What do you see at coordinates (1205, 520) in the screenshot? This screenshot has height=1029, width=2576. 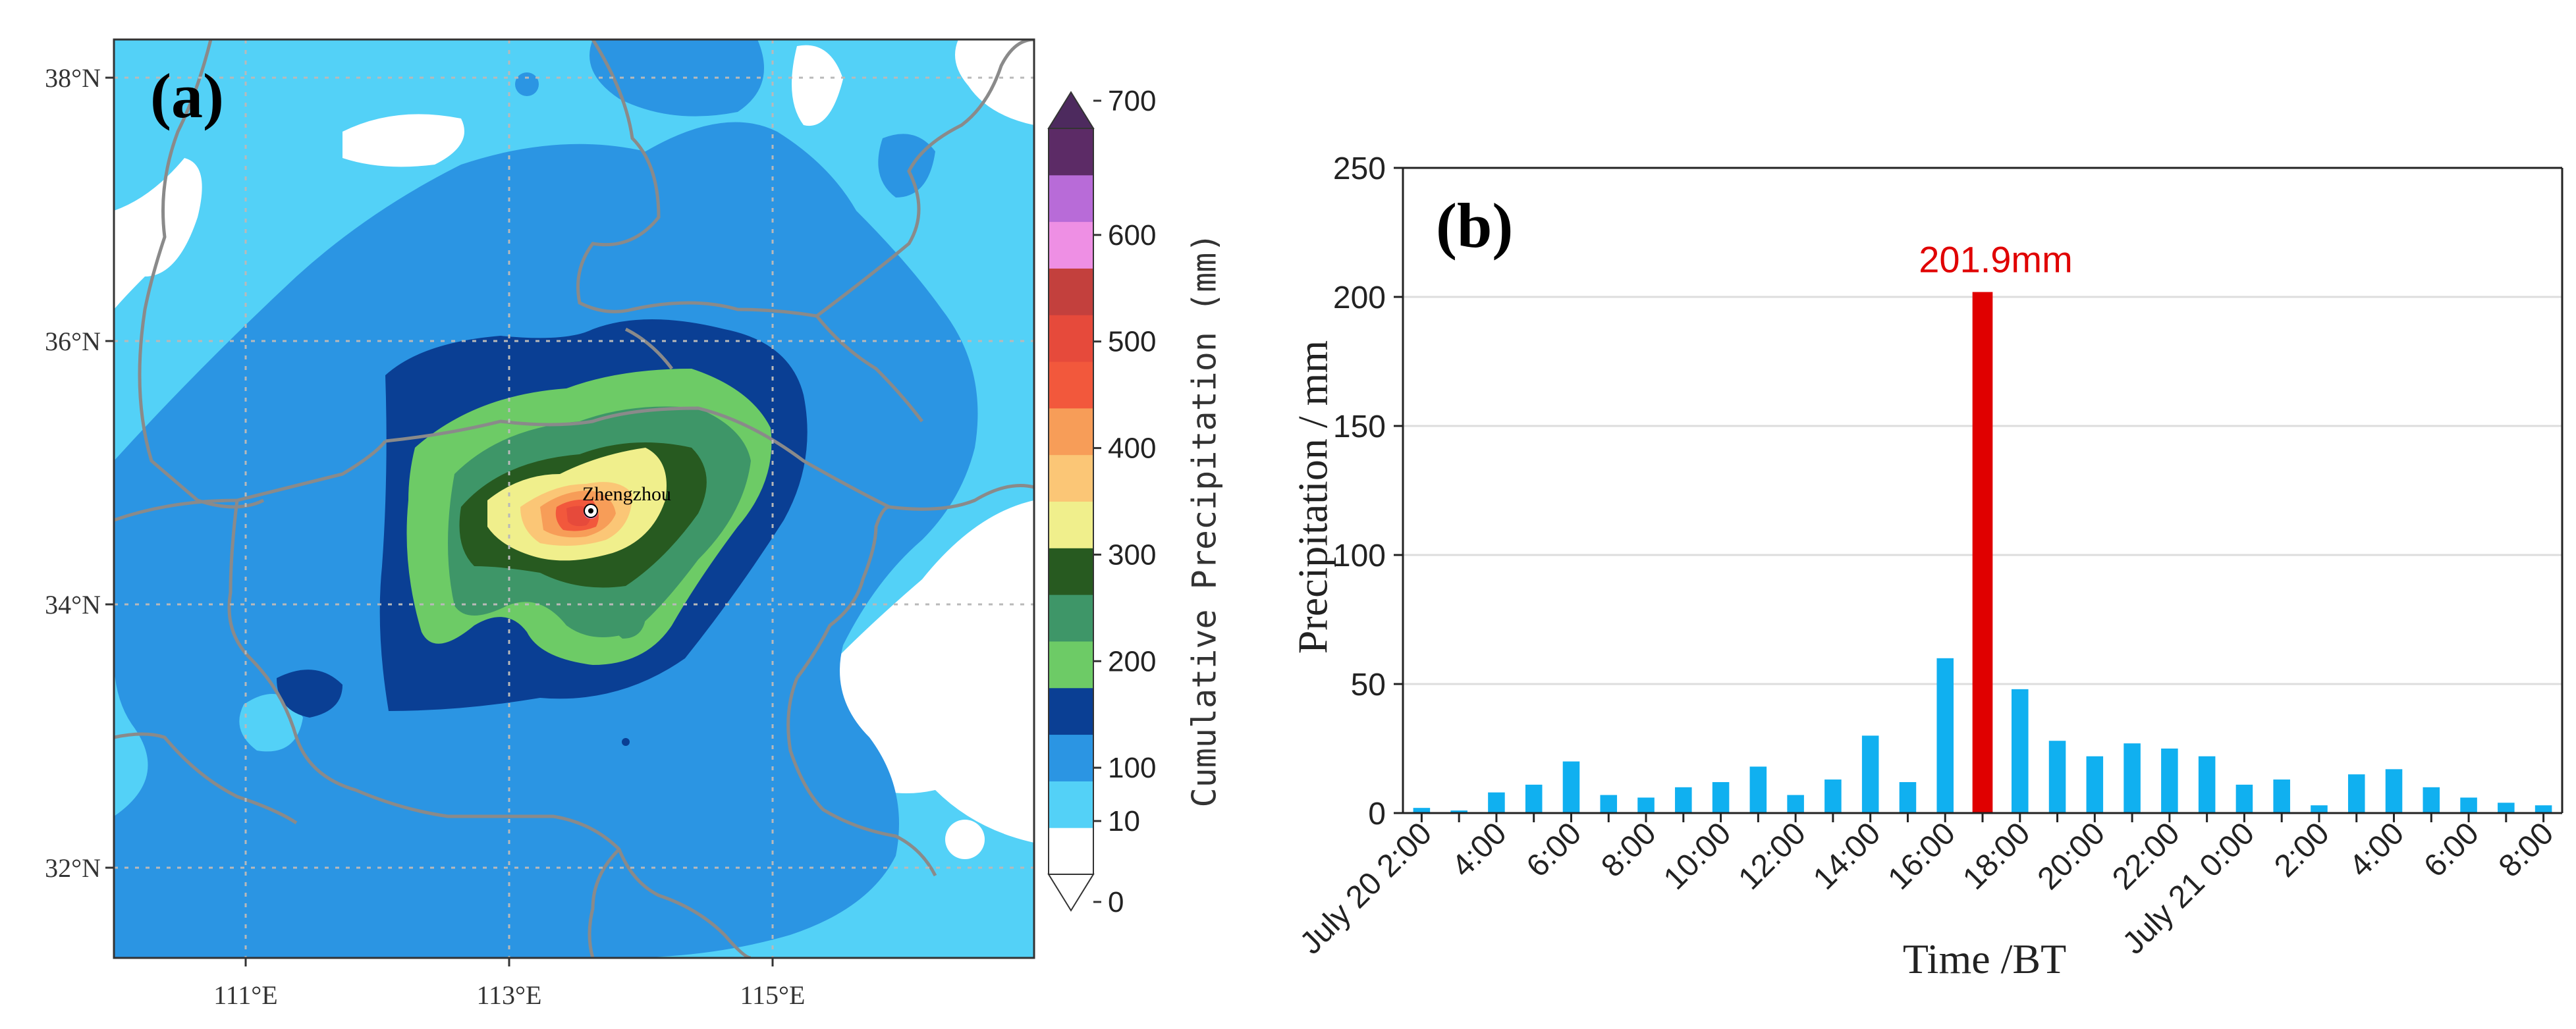 I see `colorbar-label: Cumulative Precipitation (mm)` at bounding box center [1205, 520].